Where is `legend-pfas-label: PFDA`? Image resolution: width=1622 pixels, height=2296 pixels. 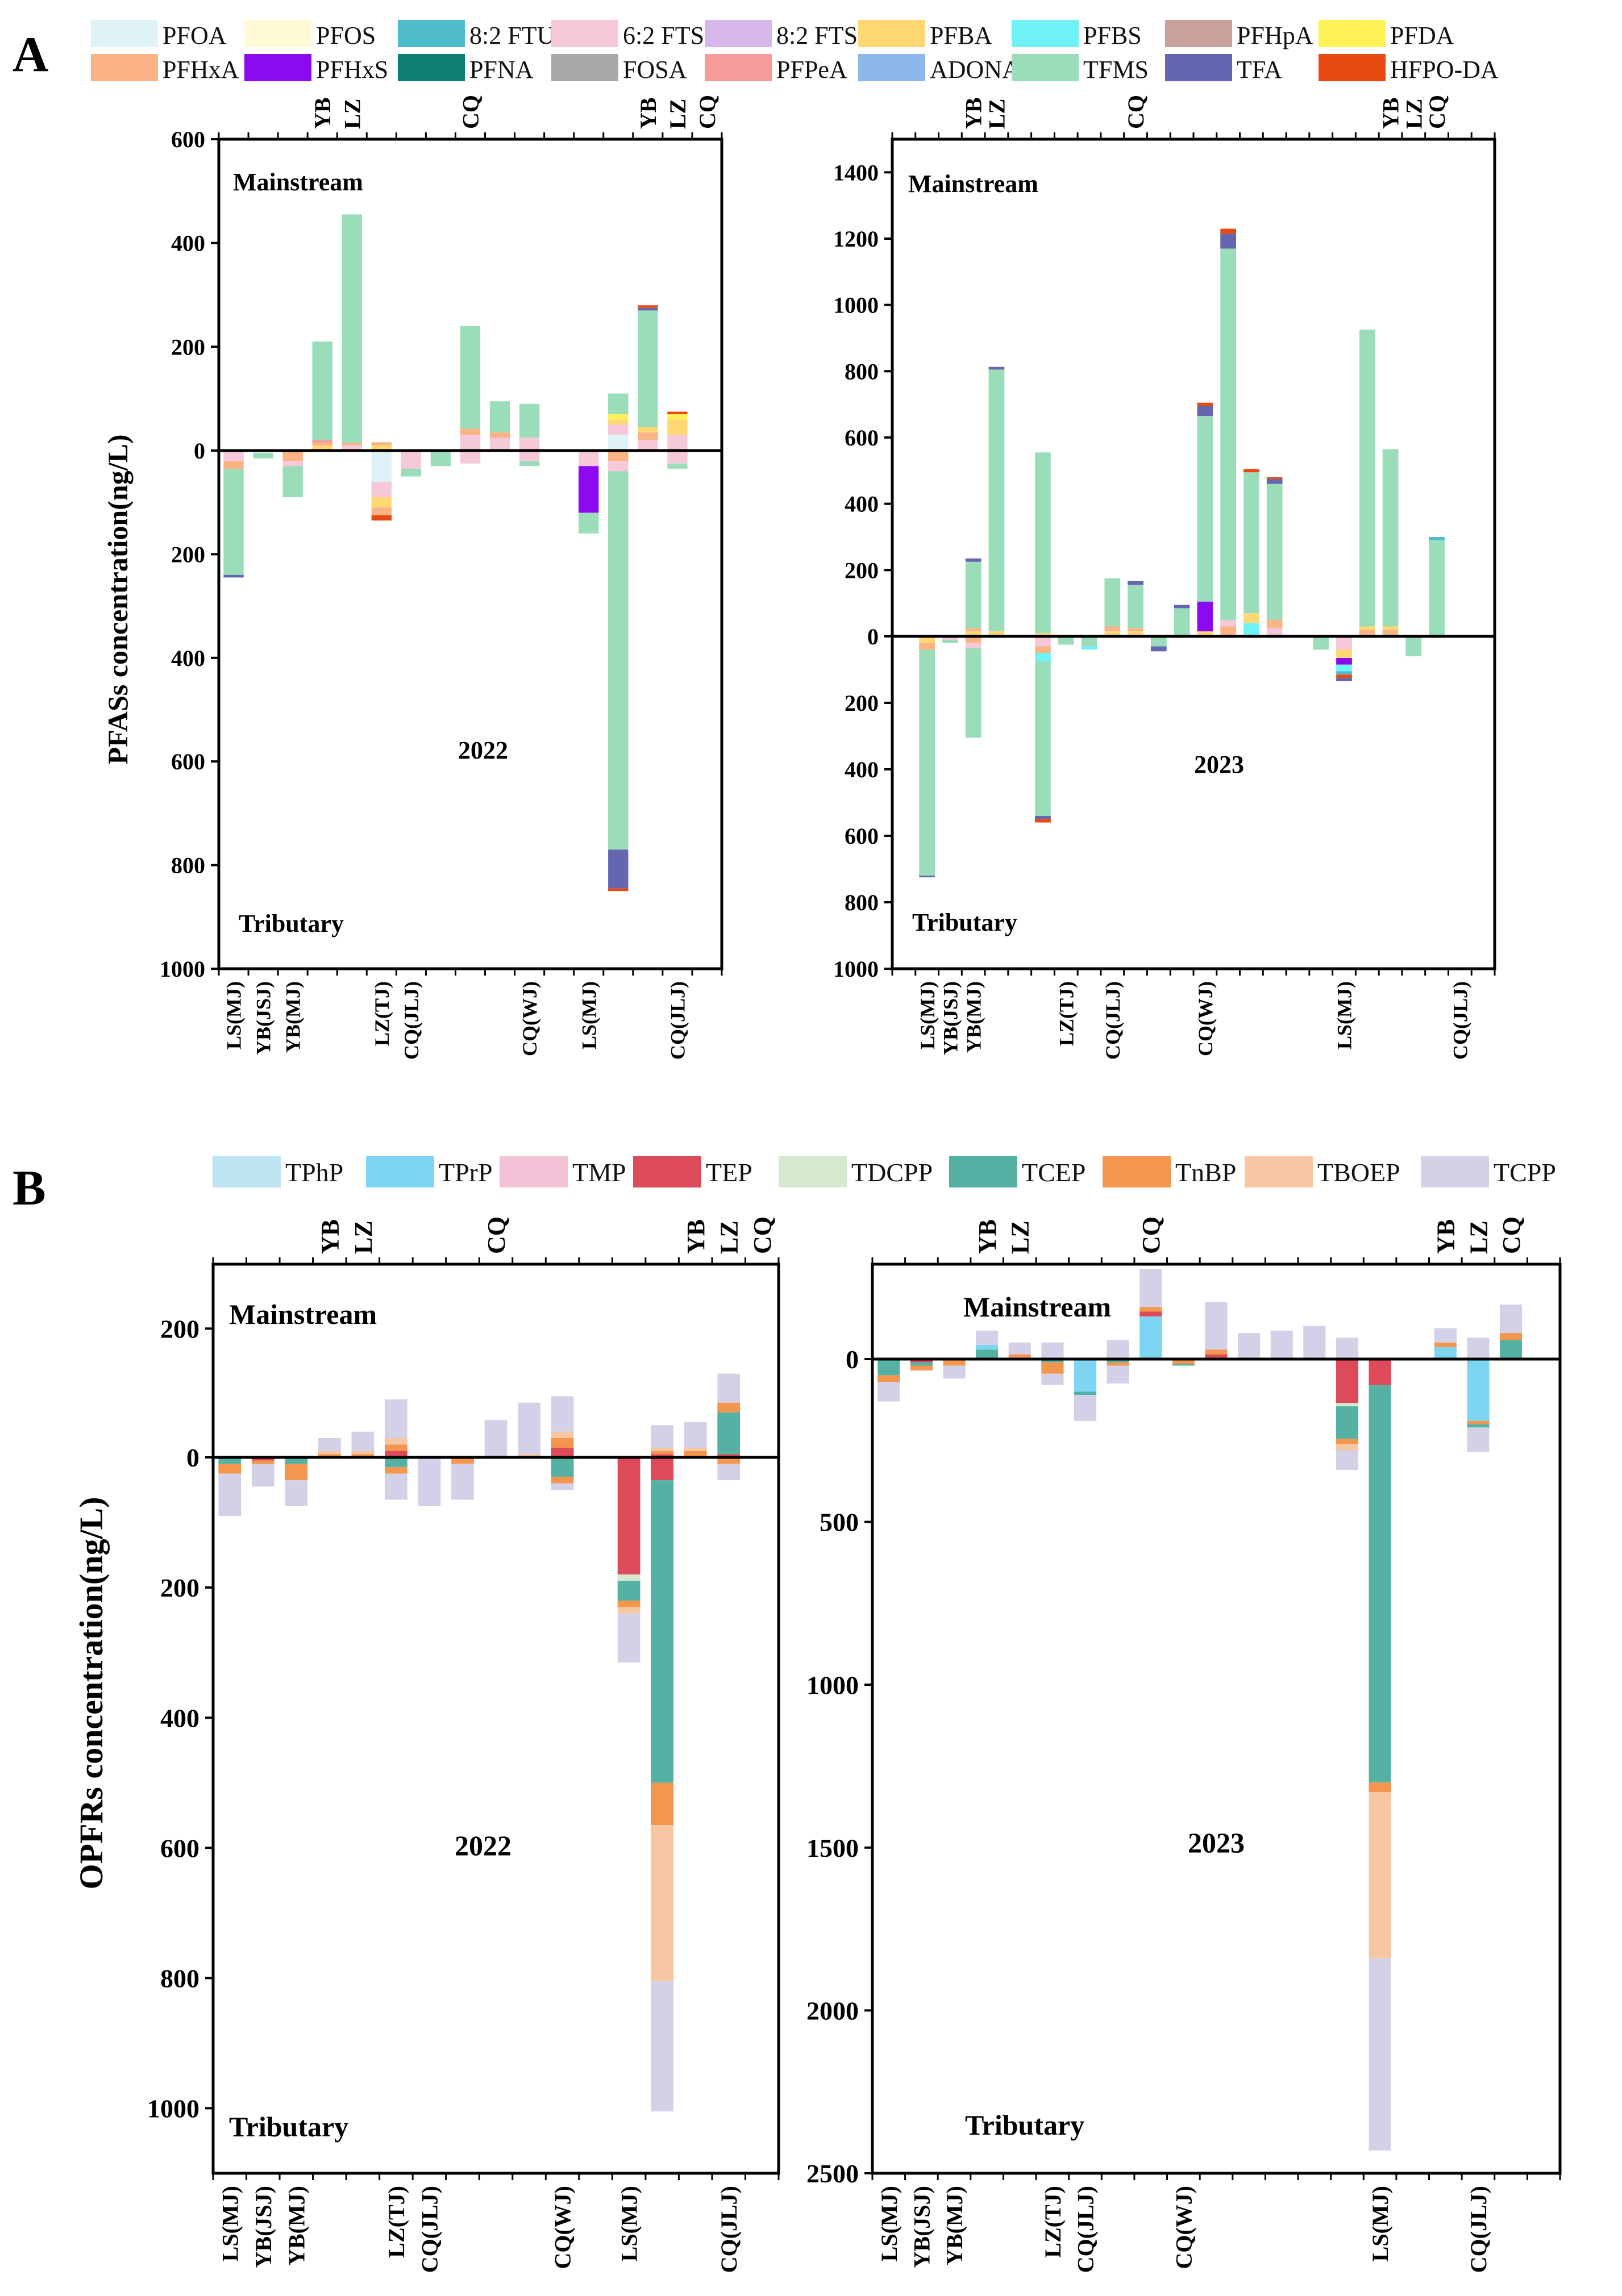 legend-pfas-label: PFDA is located at coordinates (1422, 35).